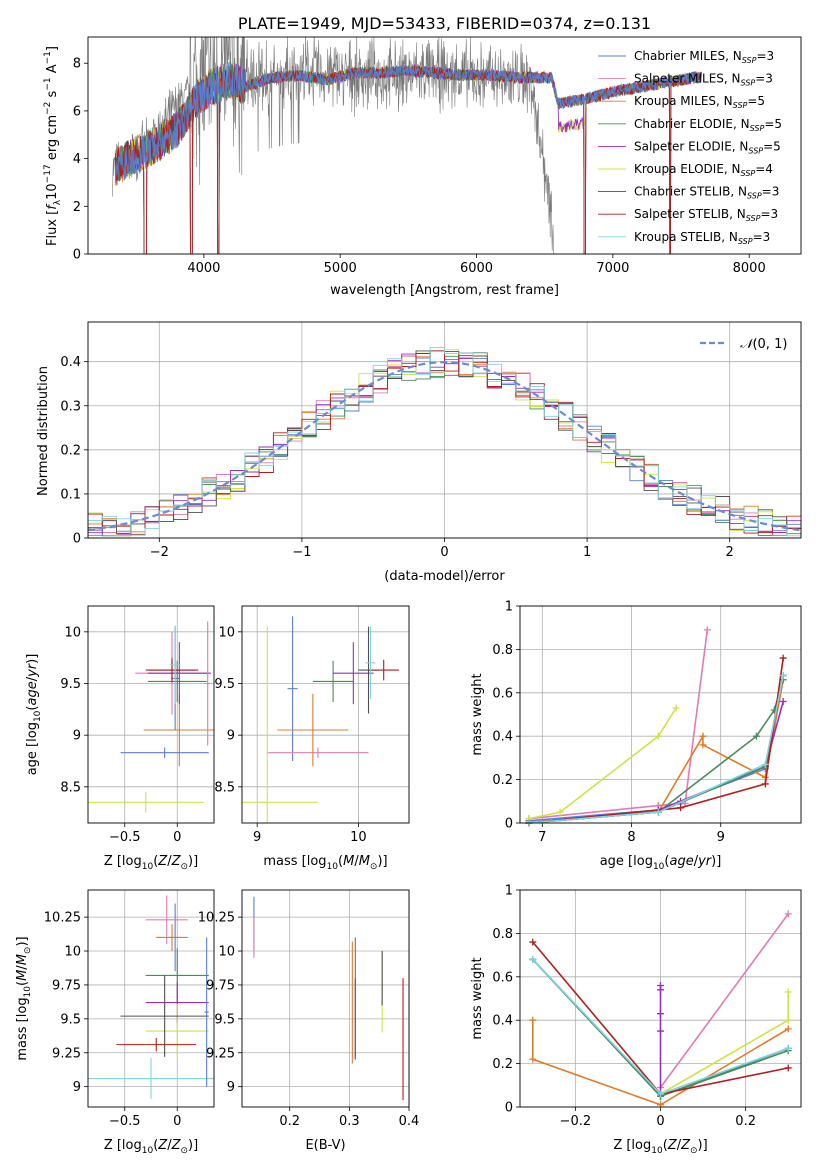  I want to click on axes-mass-vs-ebv: 0.2 0.3 0.4 9 9.25 9.5 9.75 10 10.25, so click(309, 1009).